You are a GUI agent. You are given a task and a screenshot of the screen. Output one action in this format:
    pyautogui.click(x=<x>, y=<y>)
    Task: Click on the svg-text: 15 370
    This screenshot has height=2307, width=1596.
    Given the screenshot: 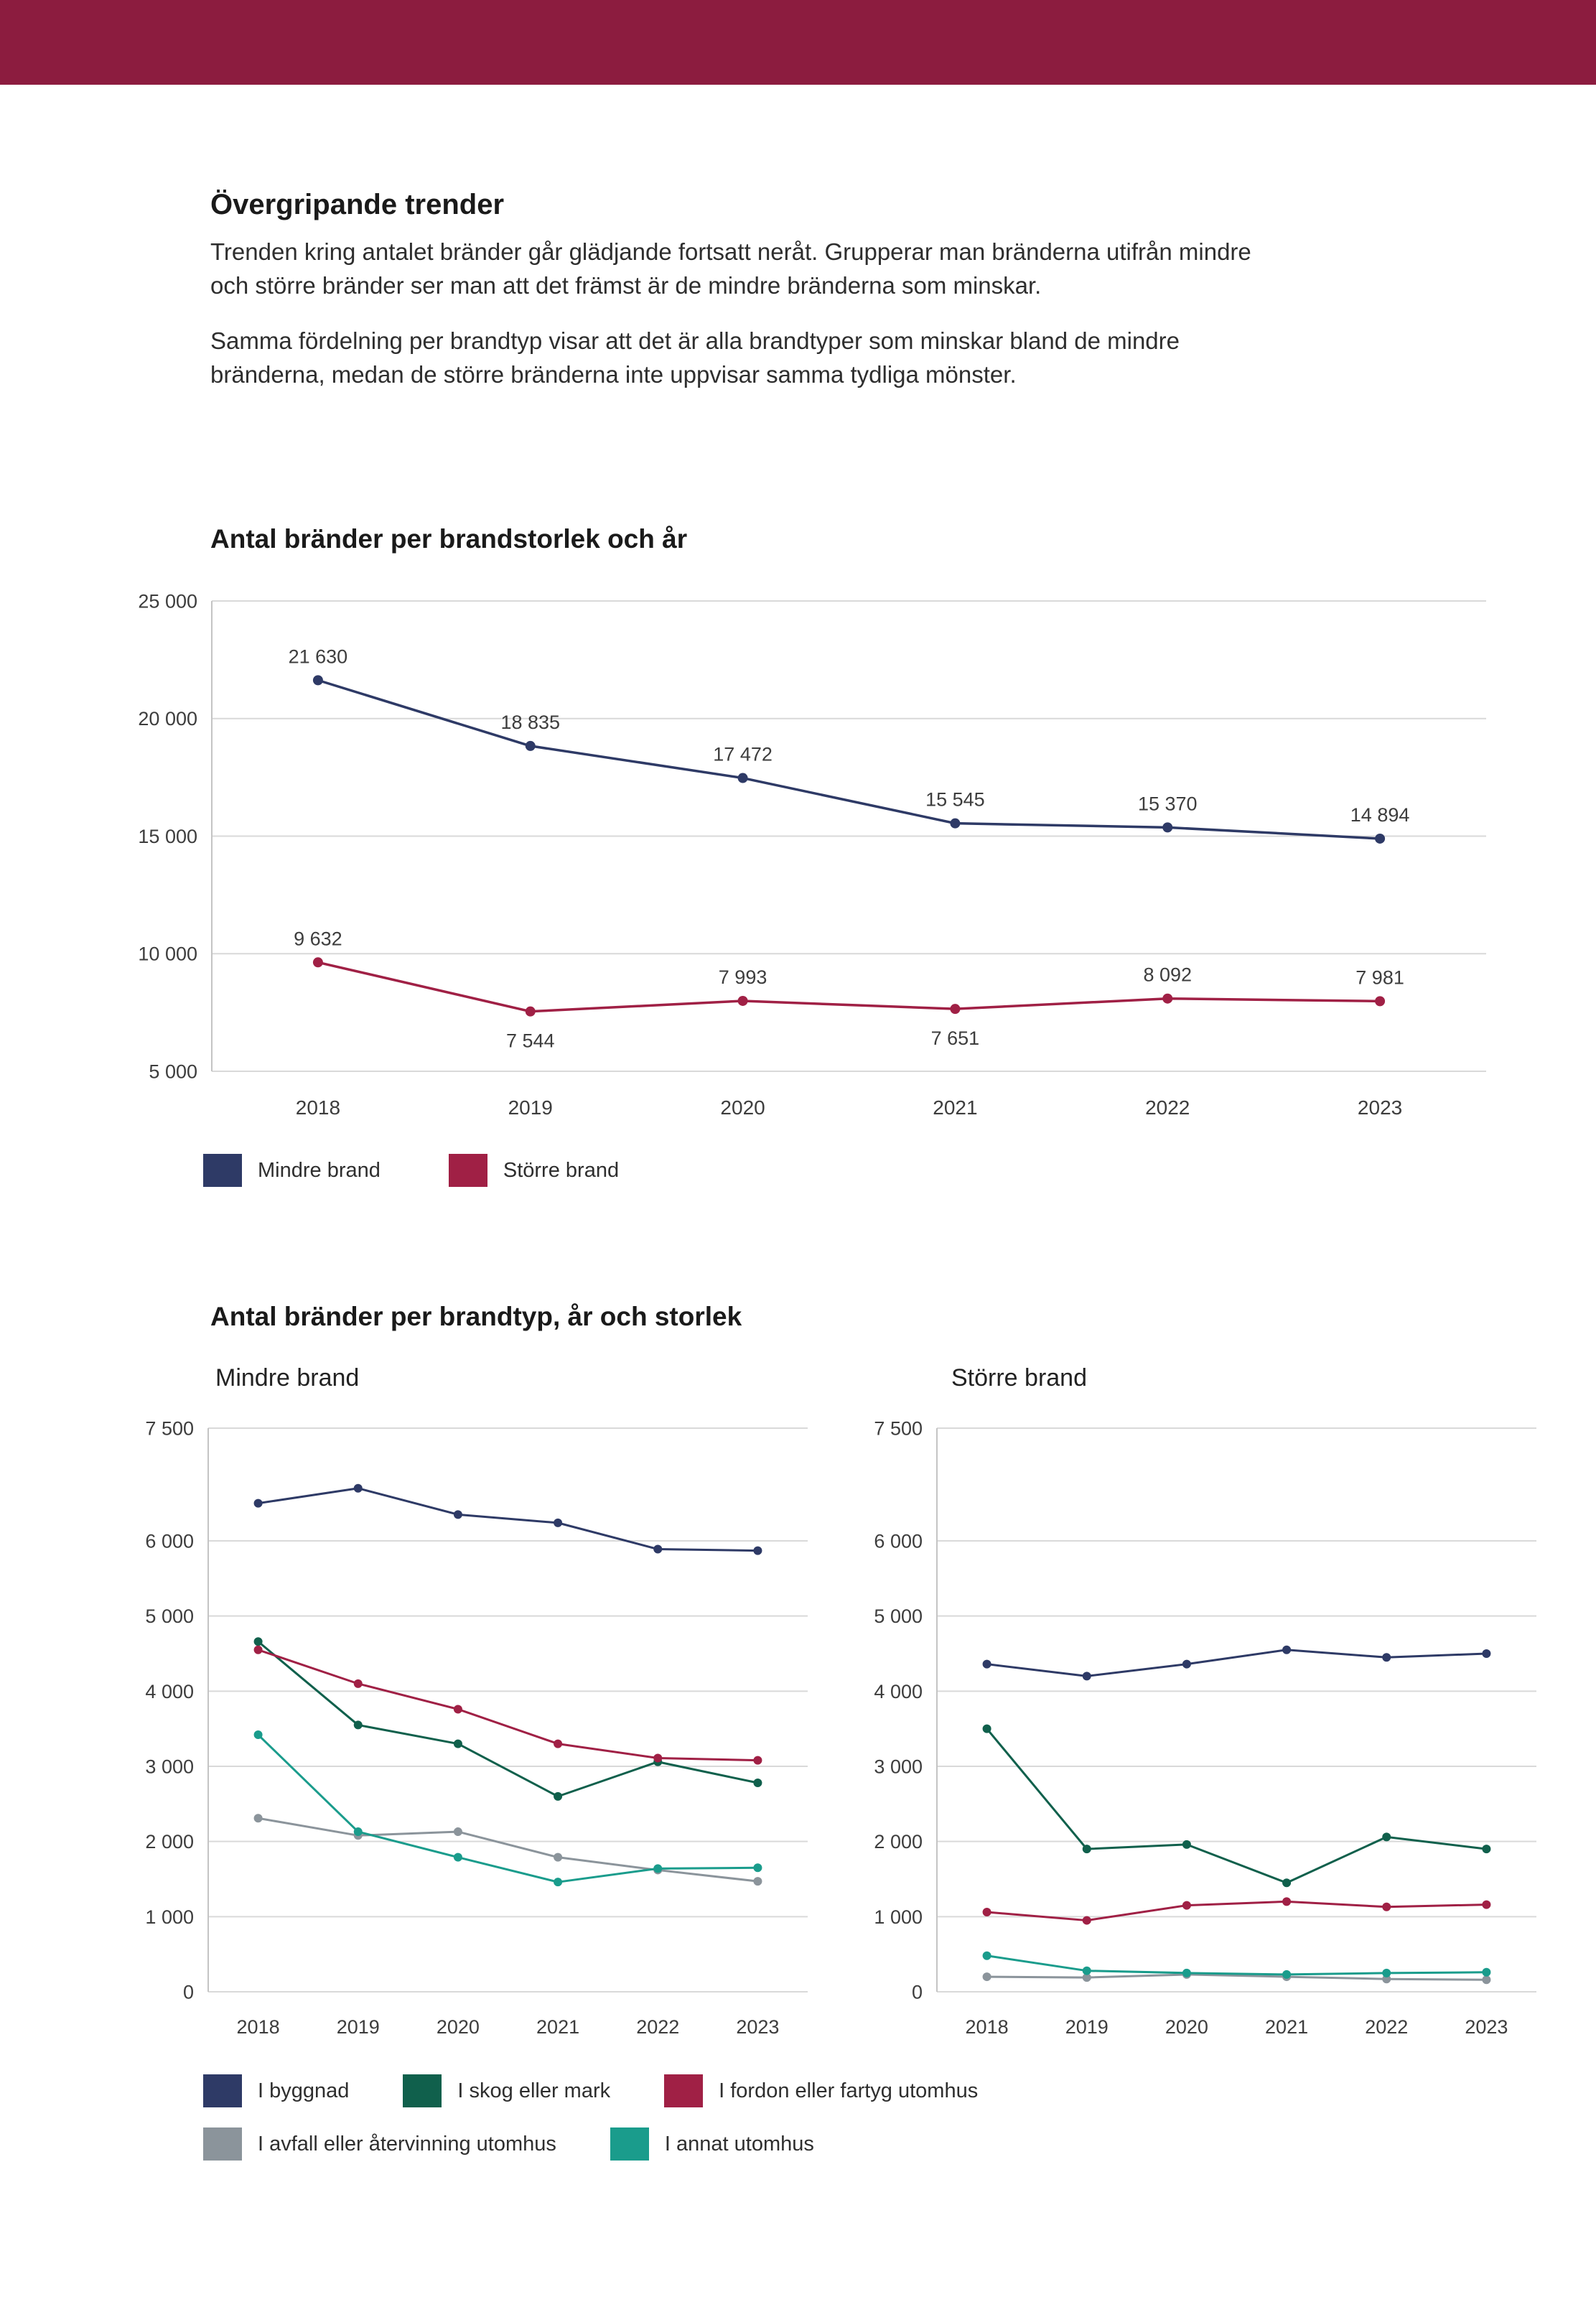 What is the action you would take?
    pyautogui.click(x=1168, y=804)
    